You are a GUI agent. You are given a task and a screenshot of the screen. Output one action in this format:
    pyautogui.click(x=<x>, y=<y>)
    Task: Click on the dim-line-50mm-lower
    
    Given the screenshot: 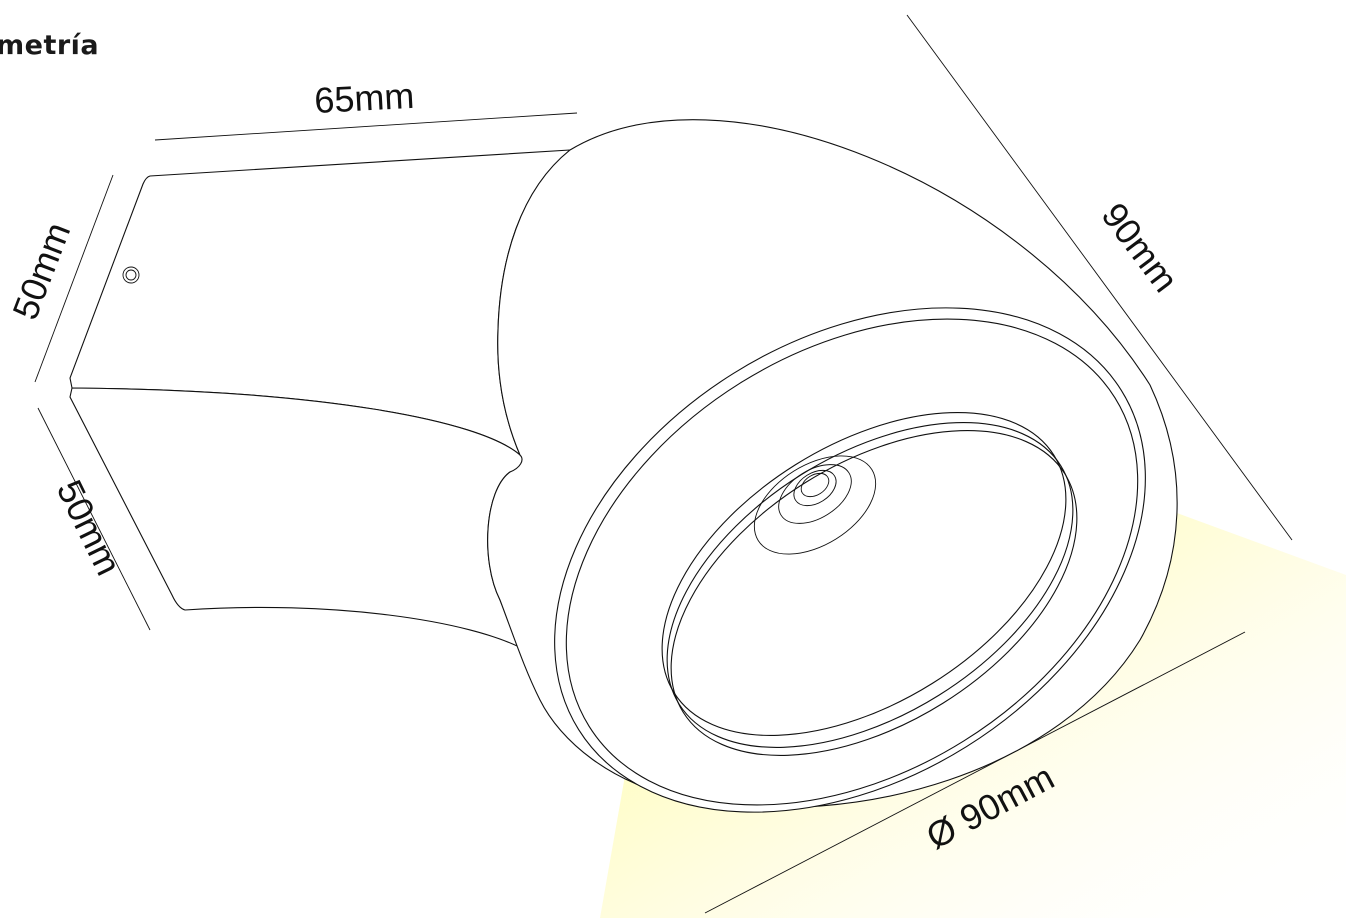 What is the action you would take?
    pyautogui.click(x=94, y=519)
    